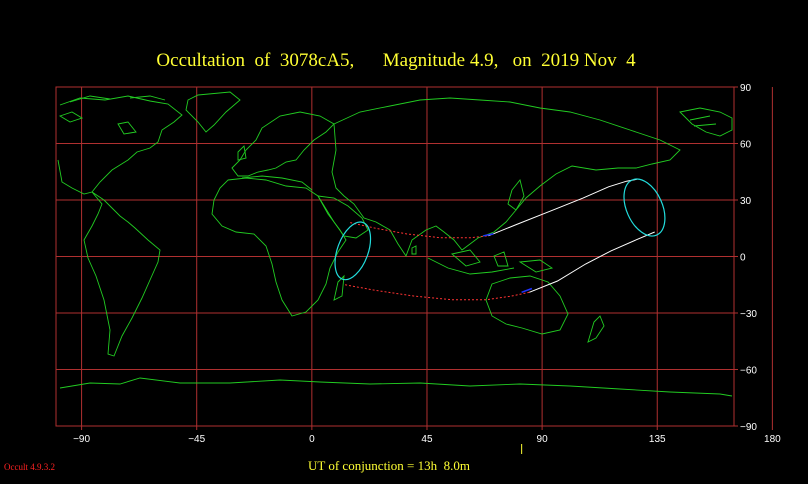 The image size is (808, 484). Describe the element at coordinates (122, 274) in the screenshot. I see `coast-south-america` at that location.